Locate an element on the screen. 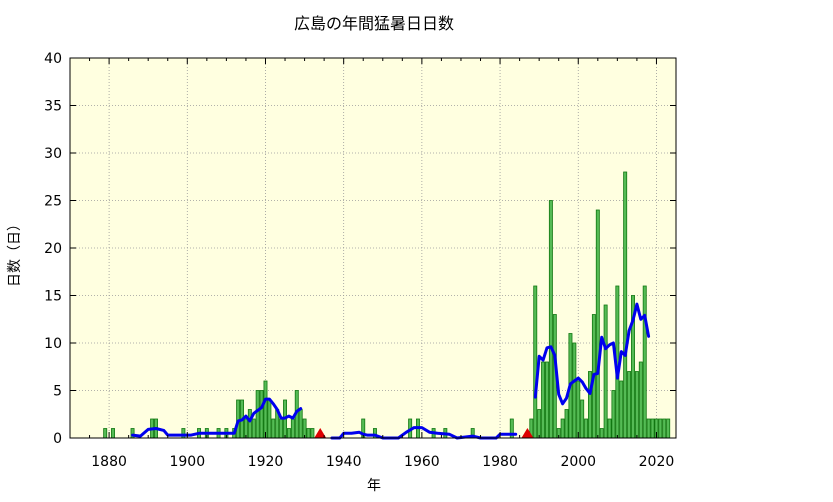  y-tick-label: 10 is located at coordinates (53, 344).